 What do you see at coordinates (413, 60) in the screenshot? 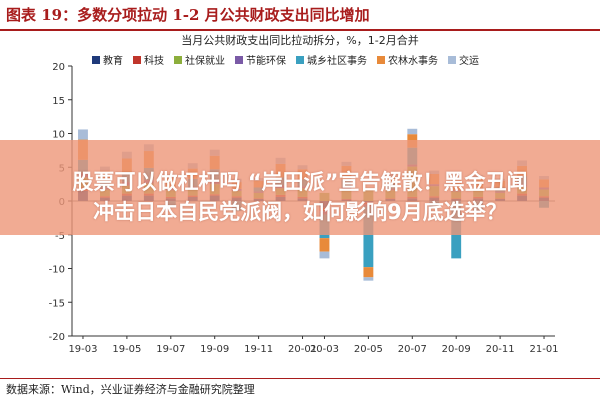
I see `legend-label: 农林水事务` at bounding box center [413, 60].